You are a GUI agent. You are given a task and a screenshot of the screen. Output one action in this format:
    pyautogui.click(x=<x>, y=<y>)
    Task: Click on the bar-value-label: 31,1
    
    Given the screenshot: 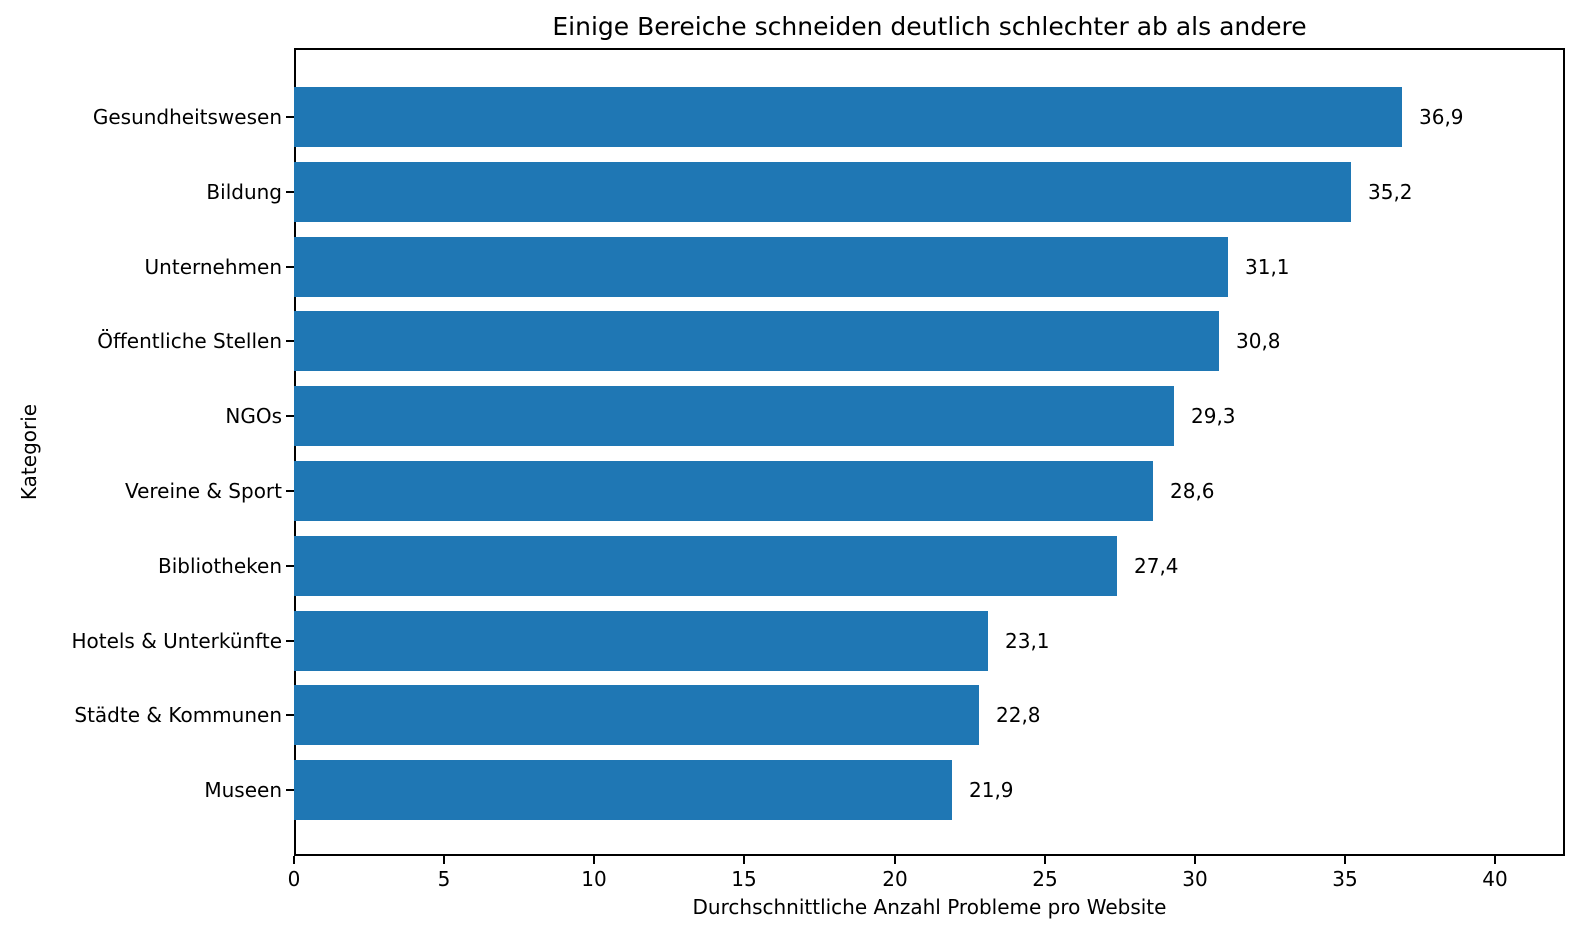 What is the action you would take?
    pyautogui.click(x=1267, y=266)
    